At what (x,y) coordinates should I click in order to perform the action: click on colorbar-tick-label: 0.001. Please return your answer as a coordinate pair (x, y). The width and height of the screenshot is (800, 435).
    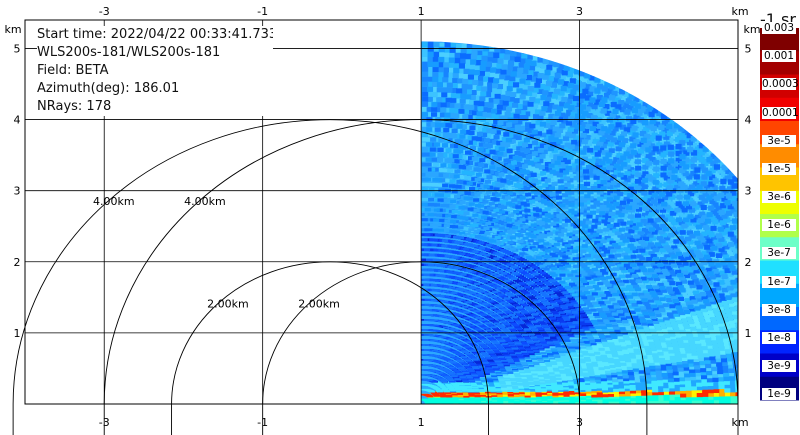
    Looking at the image, I should click on (779, 56).